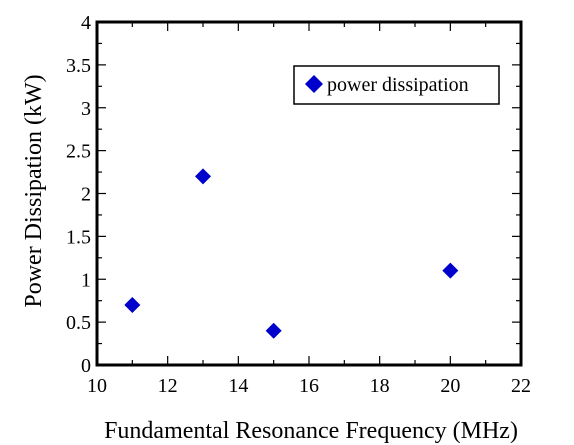  I want to click on x-tick-label: 16, so click(309, 386).